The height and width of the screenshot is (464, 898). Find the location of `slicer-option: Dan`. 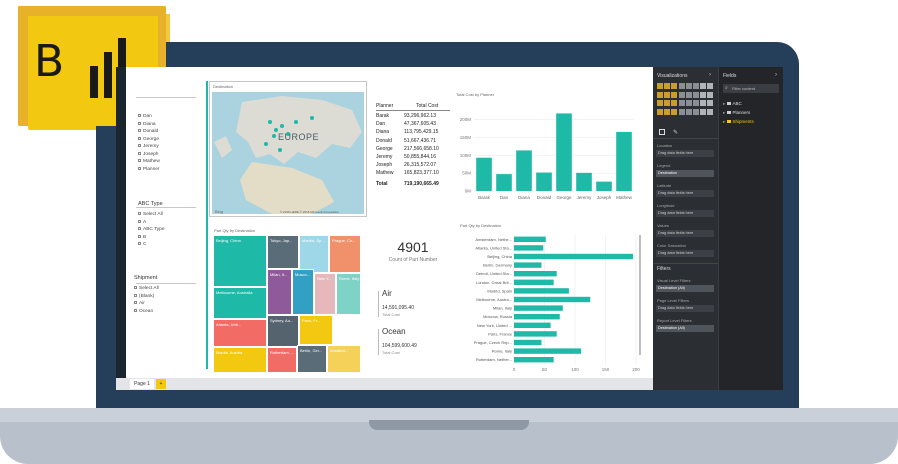

slicer-option: Dan is located at coordinates (149, 117).